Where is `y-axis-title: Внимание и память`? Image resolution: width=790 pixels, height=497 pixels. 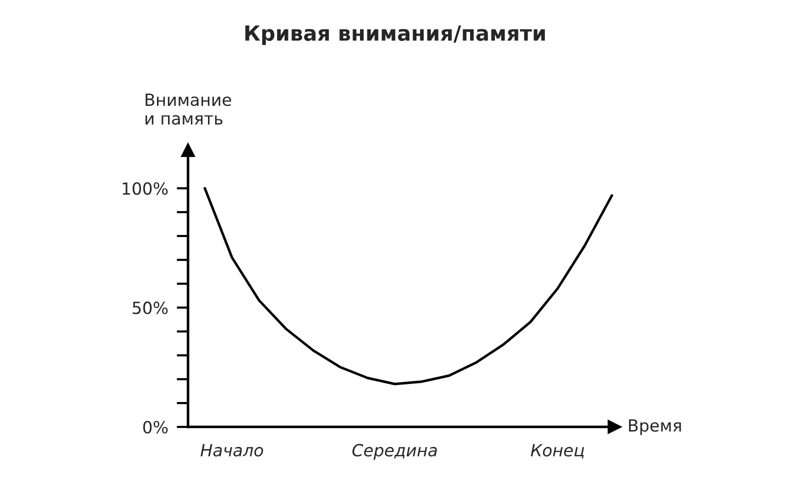 y-axis-title: Внимание и память is located at coordinates (189, 109).